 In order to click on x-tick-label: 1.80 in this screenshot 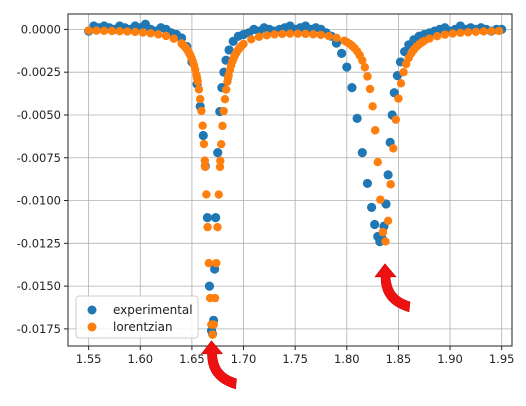, I will do `click(347, 359)`.